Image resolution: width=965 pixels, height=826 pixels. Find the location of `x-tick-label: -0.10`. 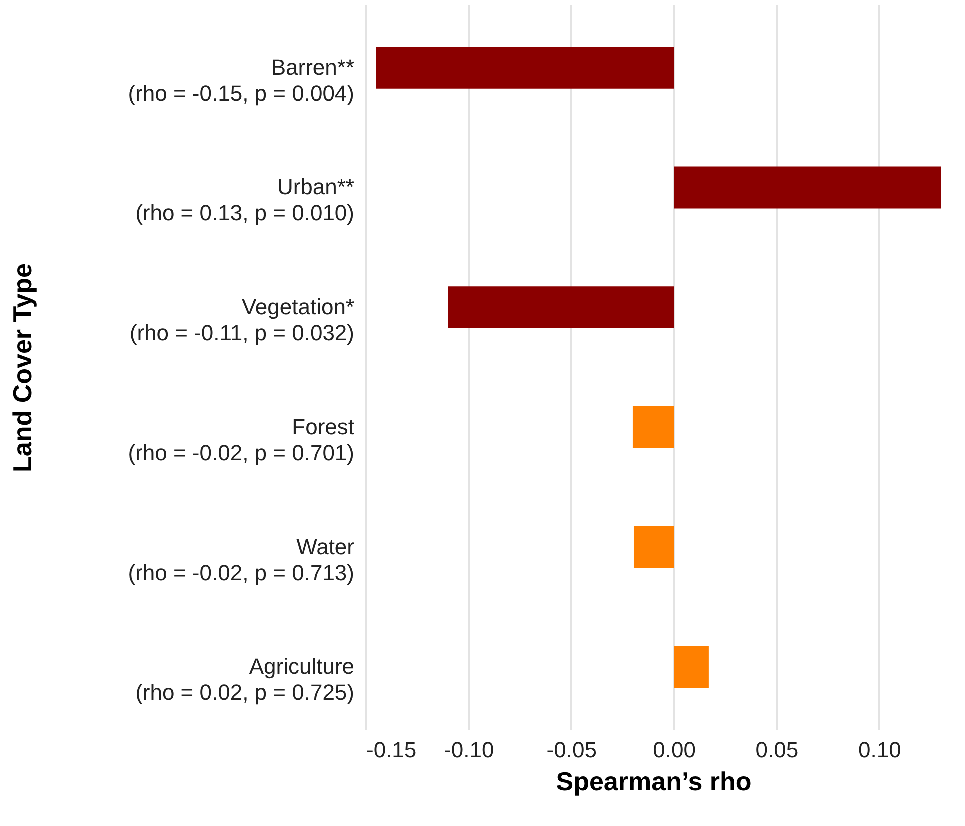

x-tick-label: -0.10 is located at coordinates (469, 750).